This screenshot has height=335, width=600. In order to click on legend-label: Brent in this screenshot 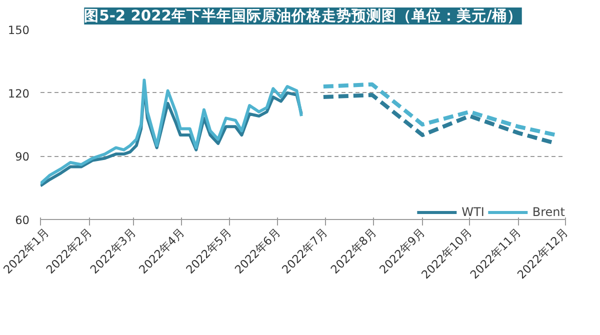, I will do `click(548, 212)`.